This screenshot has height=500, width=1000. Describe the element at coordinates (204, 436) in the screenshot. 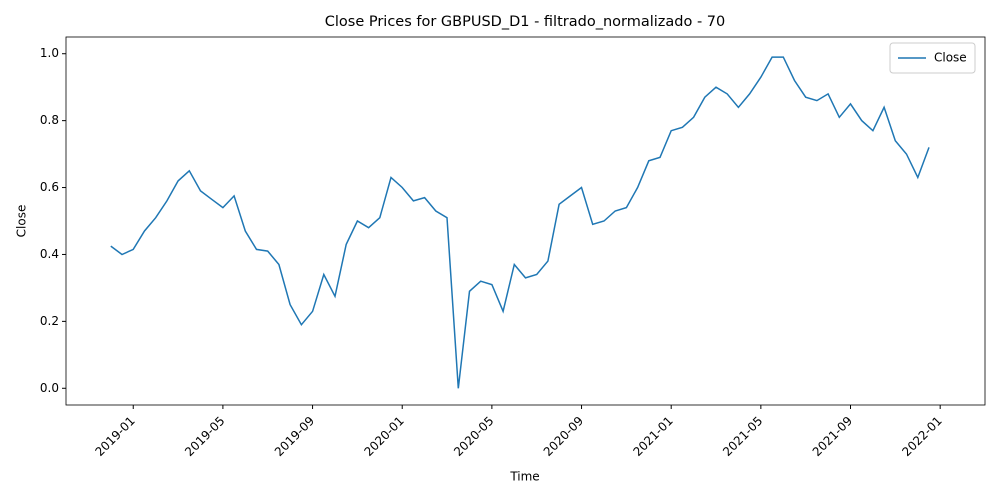

I see `x-tick-label: 2019-05` at that location.